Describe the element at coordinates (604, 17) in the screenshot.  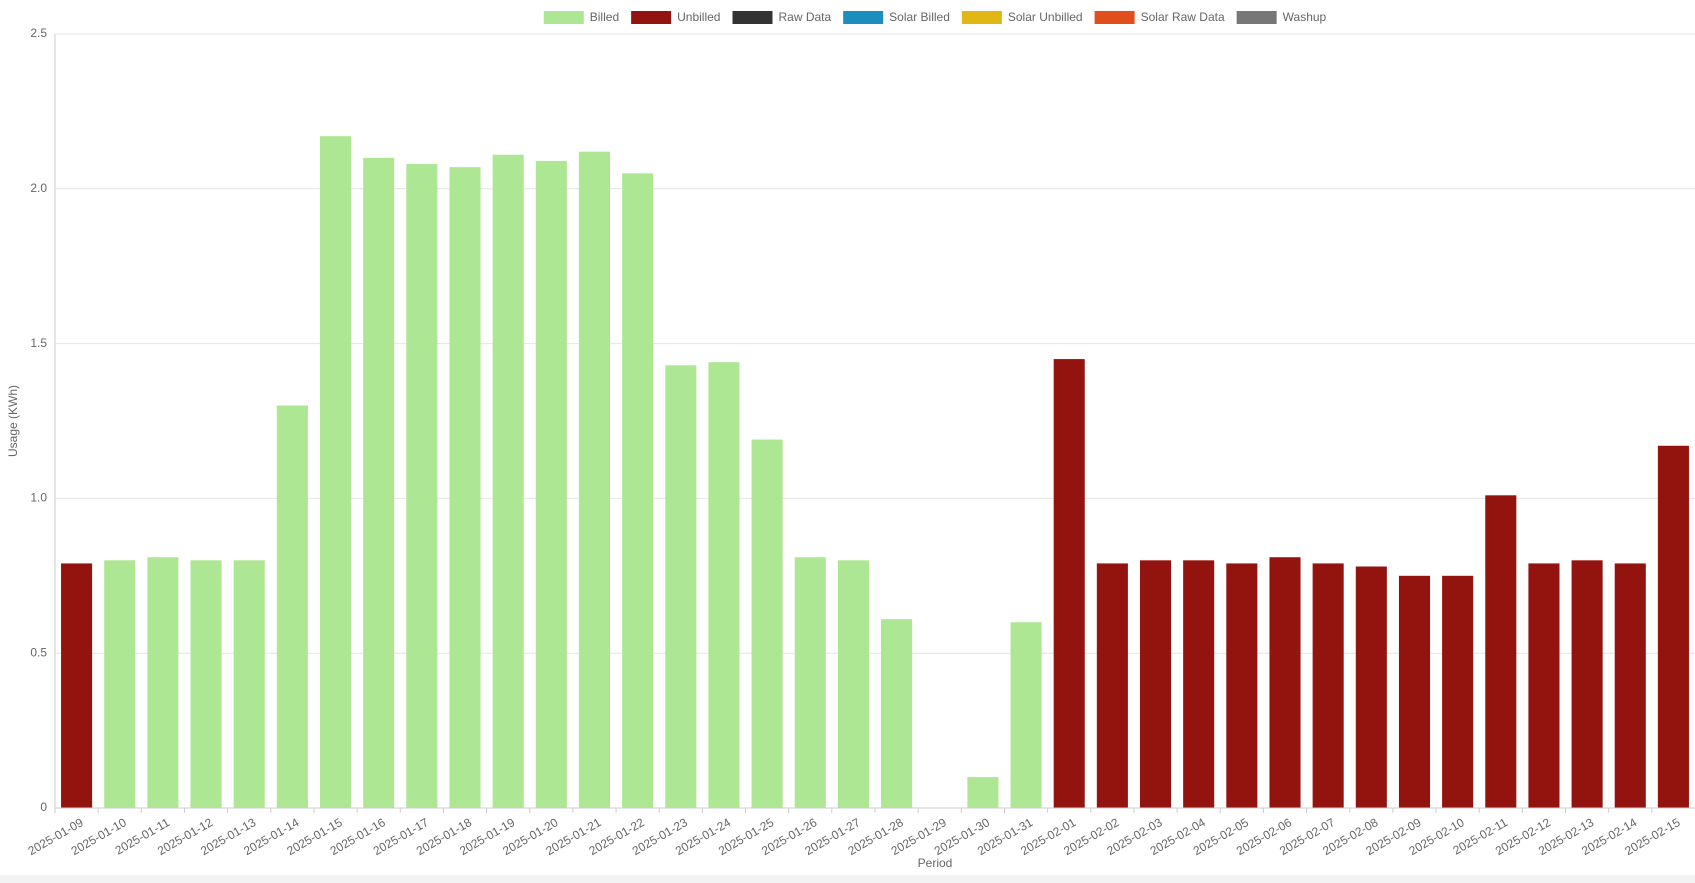
I see `legend-label: Billed` at that location.